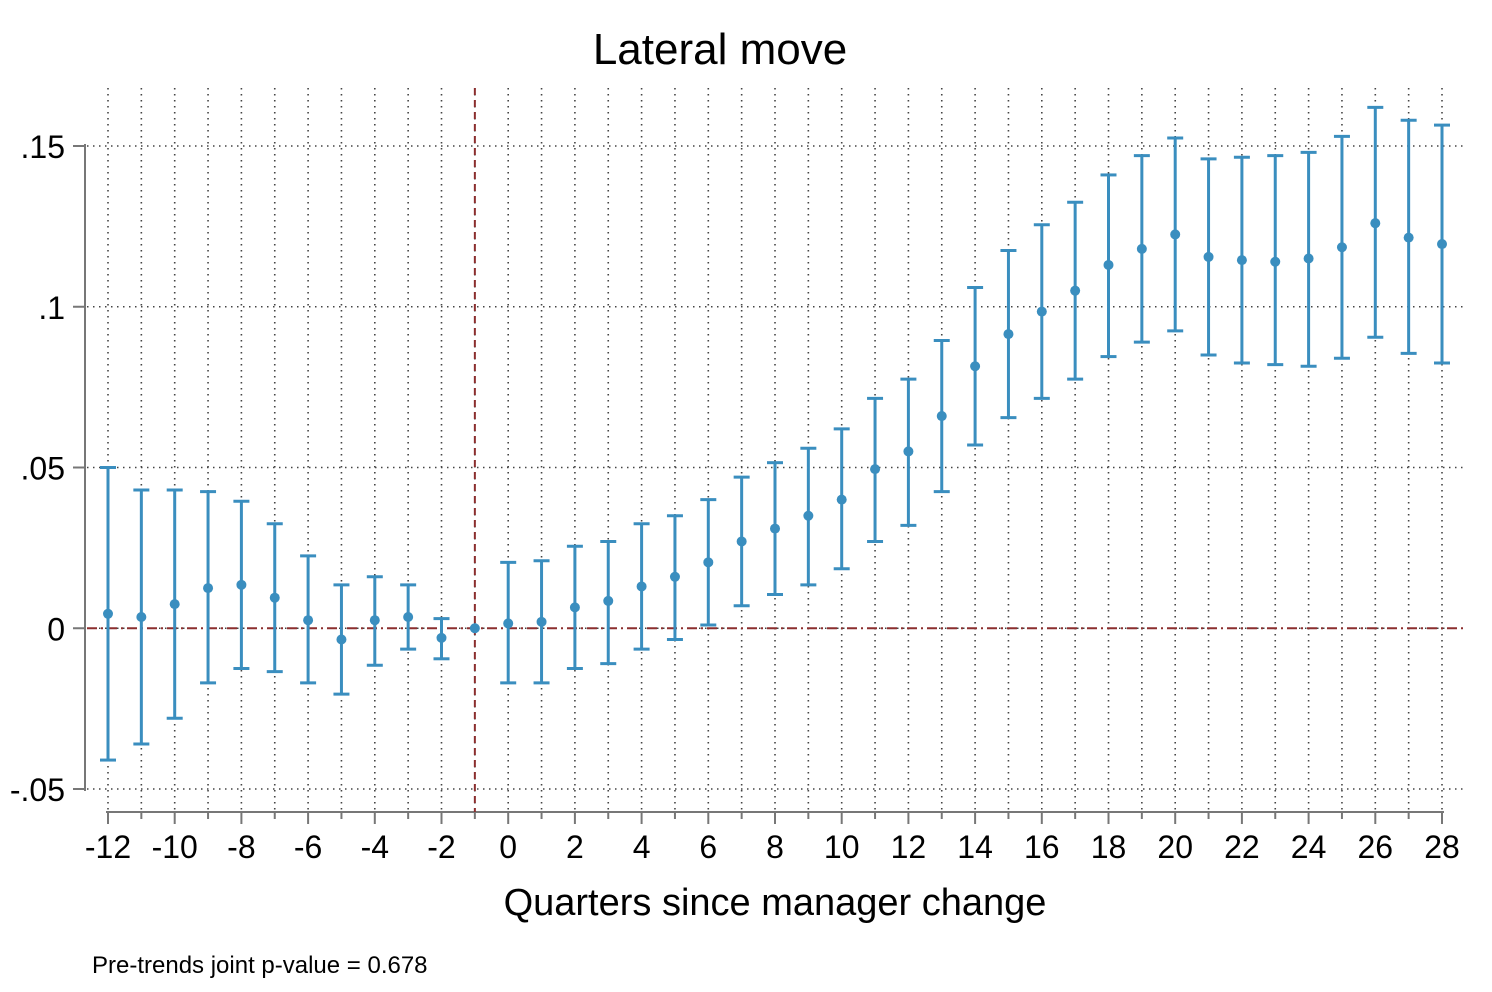 The image size is (1492, 992). Describe the element at coordinates (775, 847) in the screenshot. I see `x-tick-label: 8` at that location.